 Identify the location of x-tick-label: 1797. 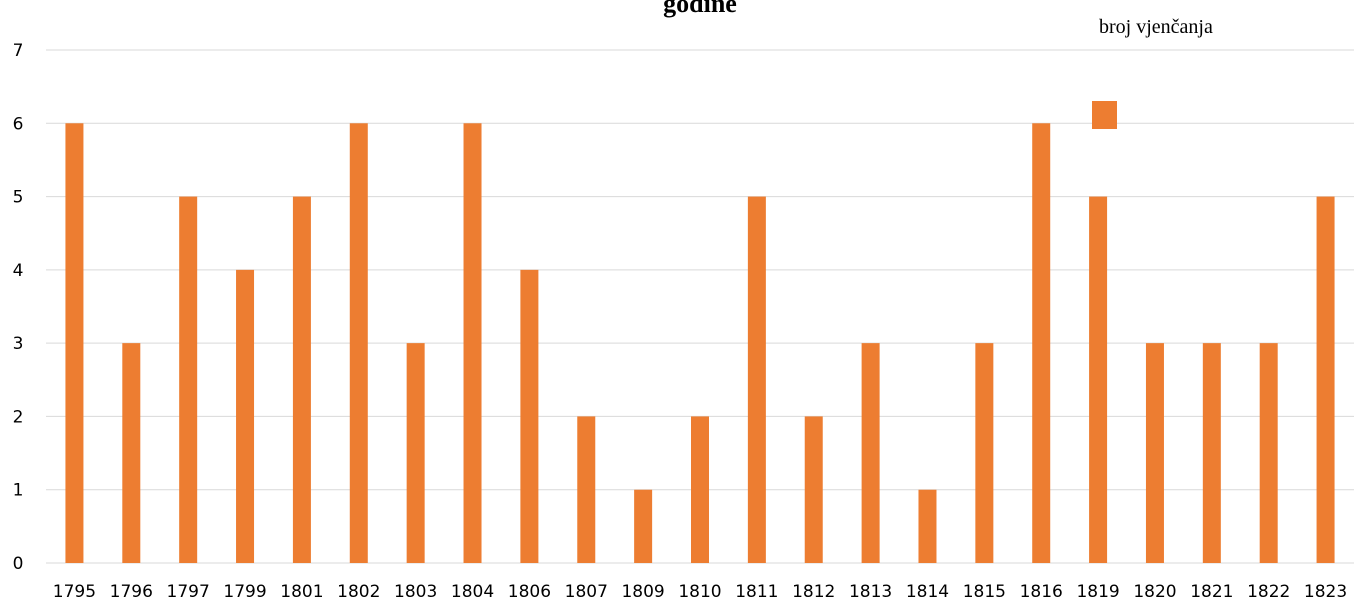
(188, 592).